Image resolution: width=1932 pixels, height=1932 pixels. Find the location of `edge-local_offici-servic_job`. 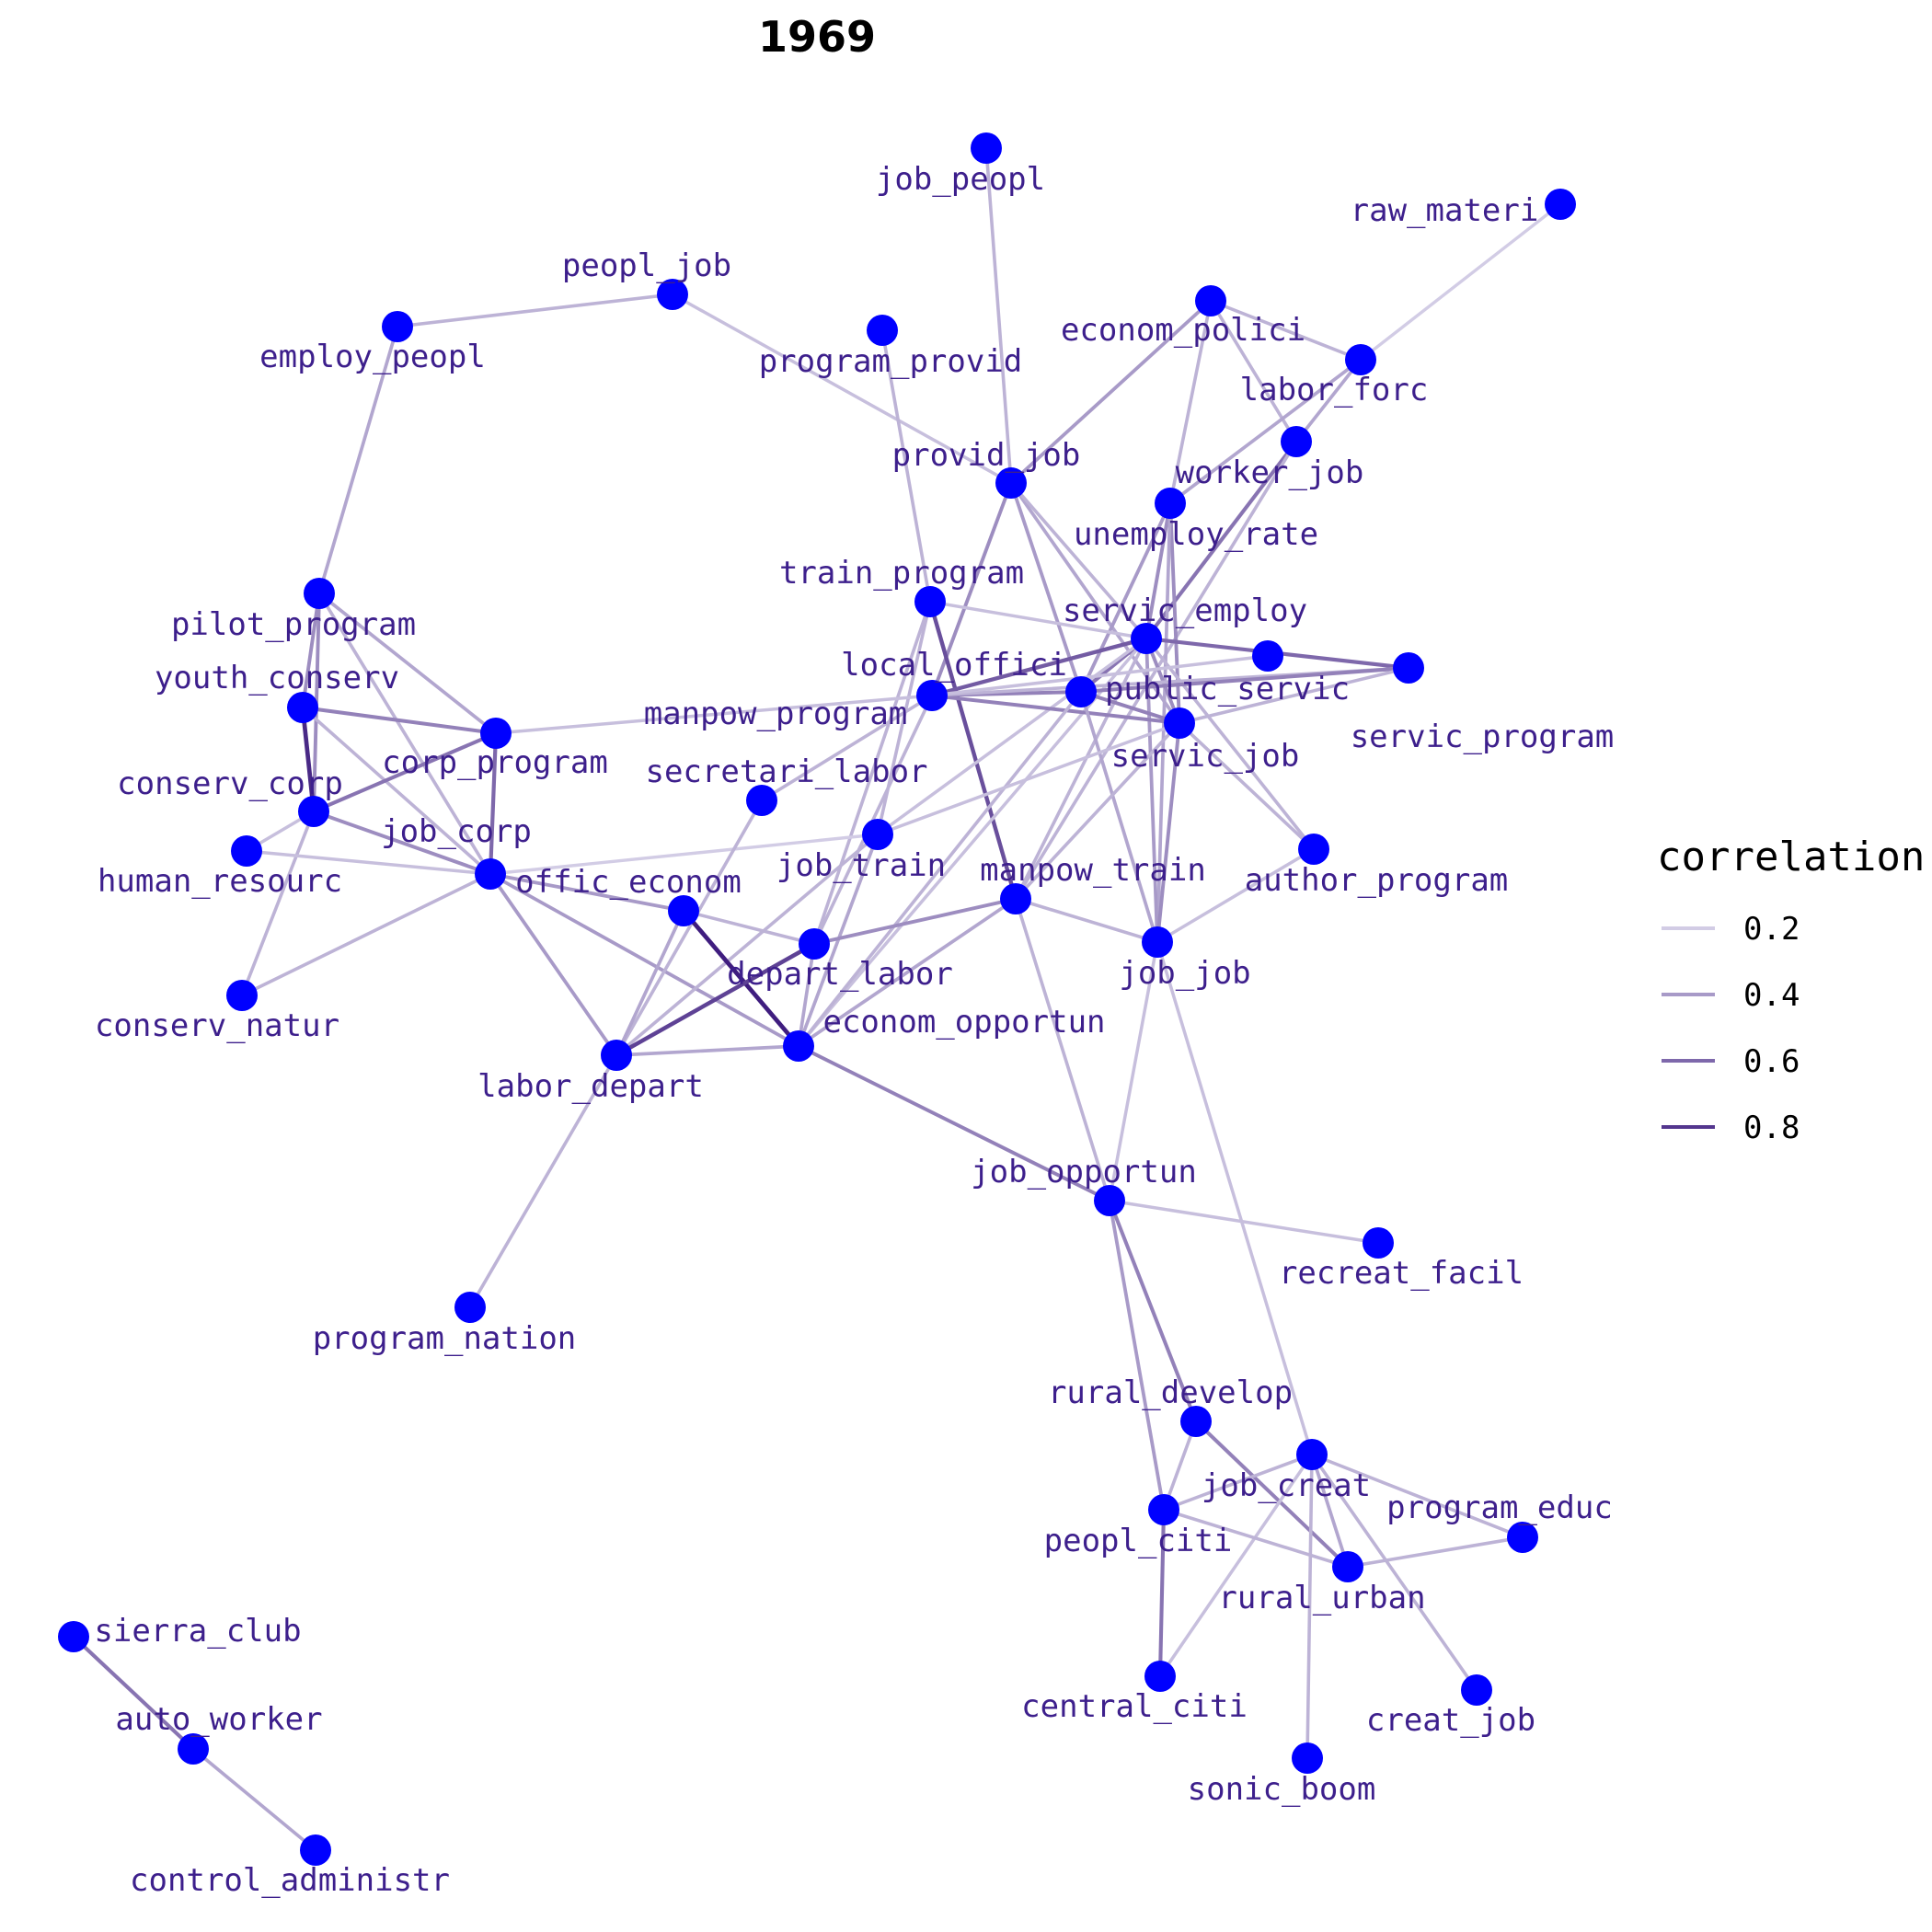

edge-local_offici-servic_job is located at coordinates (1055, 709).